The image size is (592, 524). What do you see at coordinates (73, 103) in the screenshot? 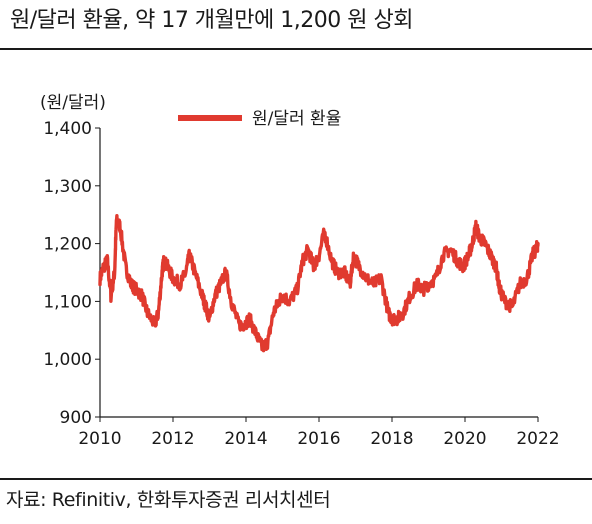
I see `y-axis-label: (원/달러)` at bounding box center [73, 103].